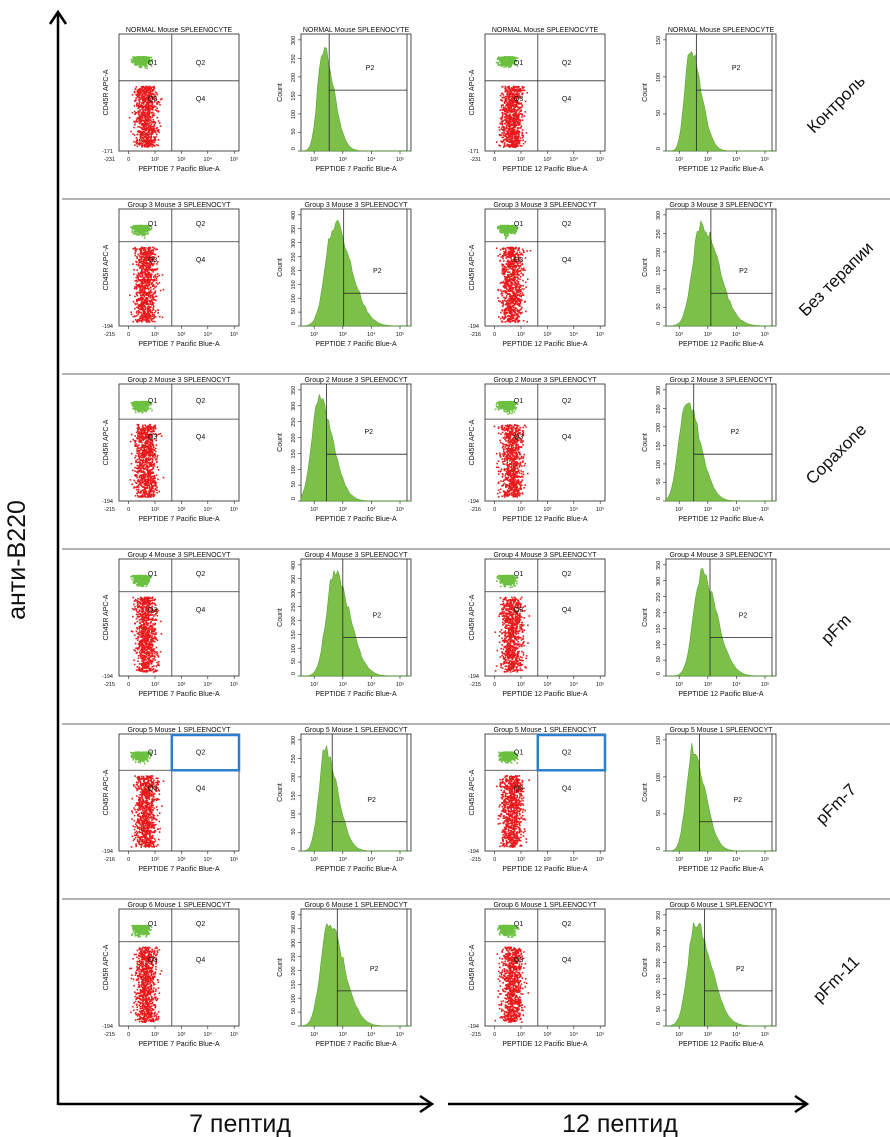 Image resolution: width=890 pixels, height=1137 pixels. Describe the element at coordinates (17, 560) in the screenshot. I see `figure-y-axis-label: анти-B220` at that location.